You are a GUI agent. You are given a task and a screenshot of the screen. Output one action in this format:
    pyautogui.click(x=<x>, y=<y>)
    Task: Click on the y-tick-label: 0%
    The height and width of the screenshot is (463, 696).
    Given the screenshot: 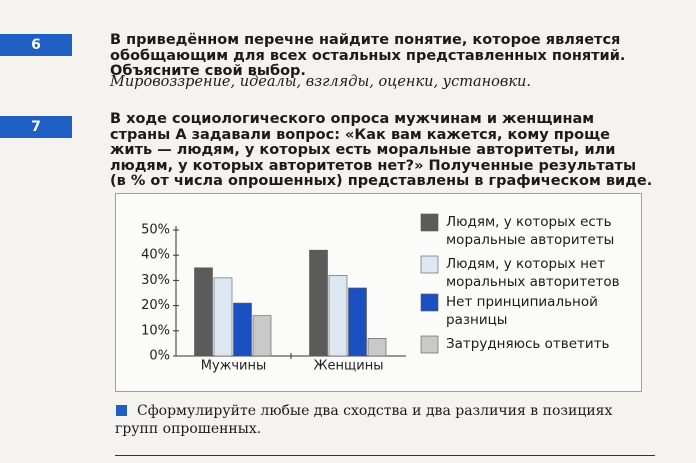 What is the action you would take?
    pyautogui.click(x=159, y=356)
    